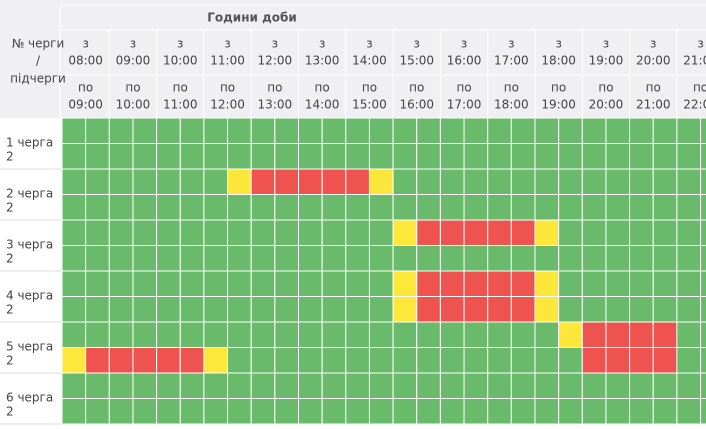  What do you see at coordinates (464, 44) in the screenshot?
I see `from-prefix: з` at bounding box center [464, 44].